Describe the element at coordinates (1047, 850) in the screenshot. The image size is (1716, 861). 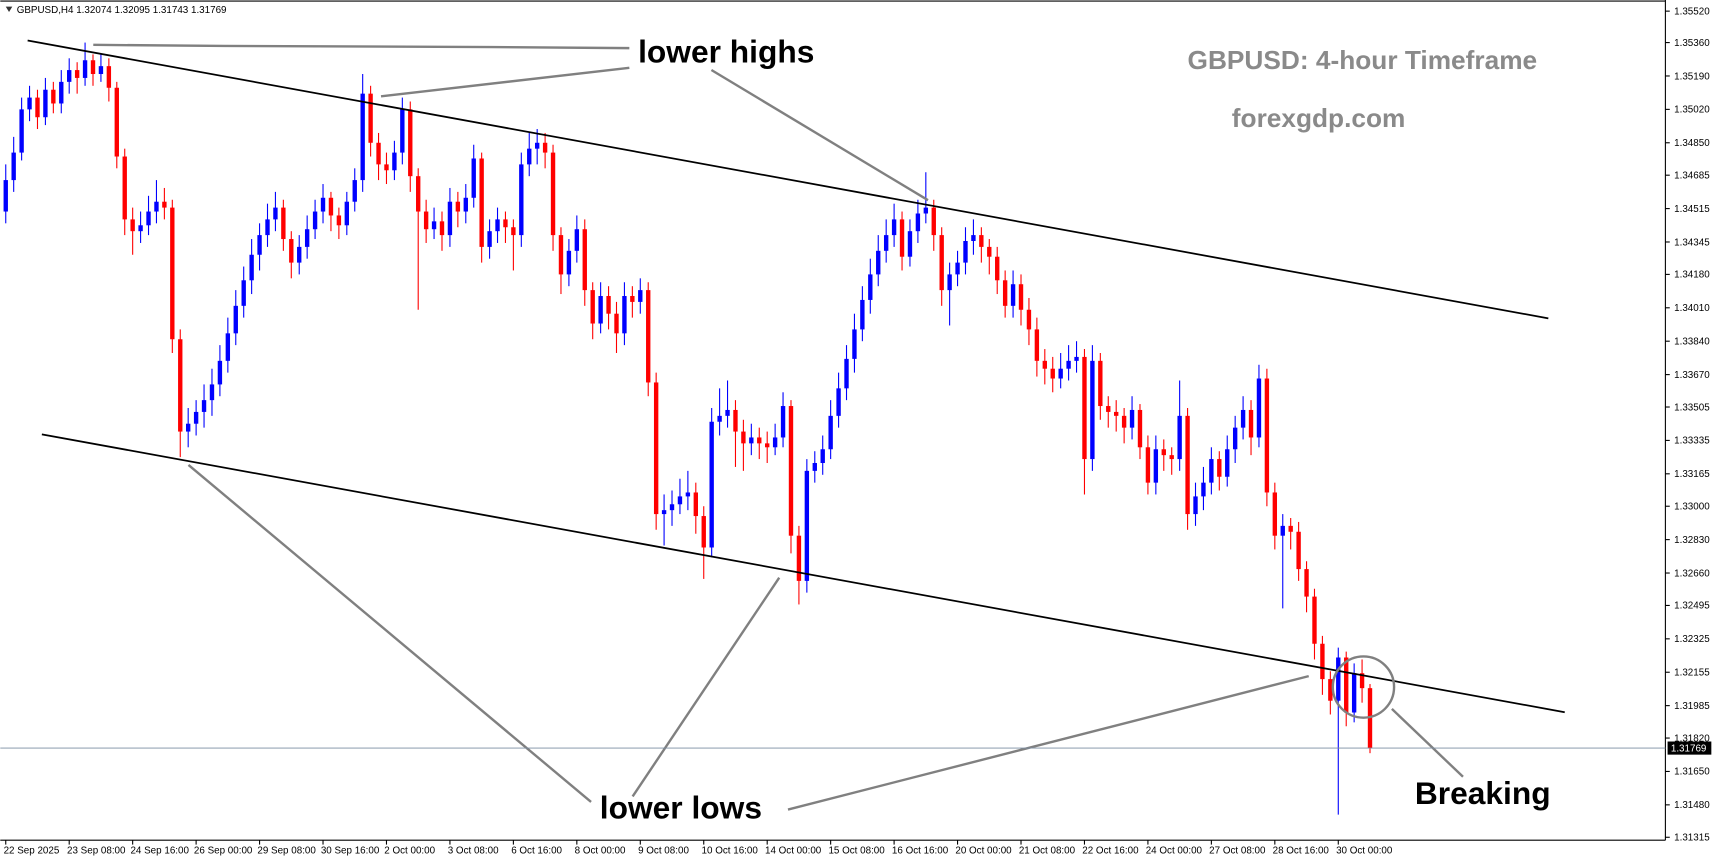
I see `x-tick-label: 21 Oct 08:00` at that location.